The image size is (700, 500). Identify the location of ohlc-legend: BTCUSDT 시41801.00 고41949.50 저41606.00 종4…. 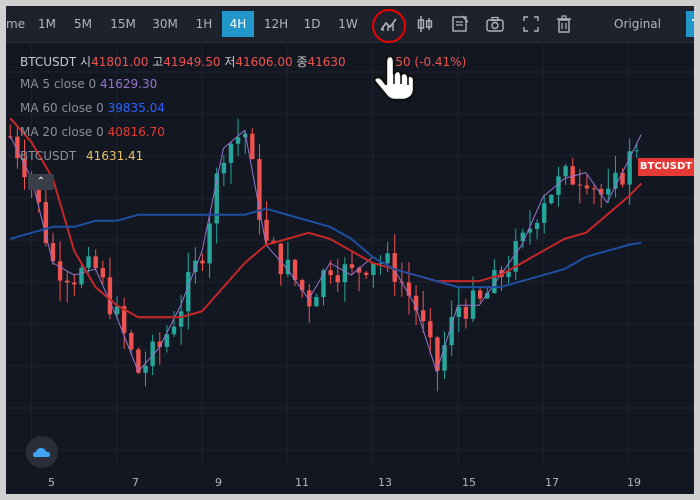
(243, 61).